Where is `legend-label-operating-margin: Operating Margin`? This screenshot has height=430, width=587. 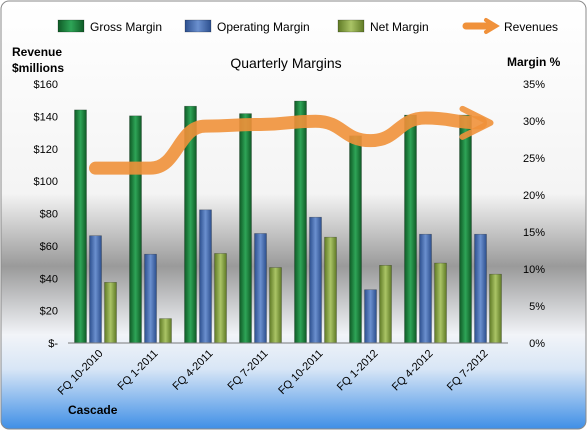 legend-label-operating-margin: Operating Margin is located at coordinates (263, 27).